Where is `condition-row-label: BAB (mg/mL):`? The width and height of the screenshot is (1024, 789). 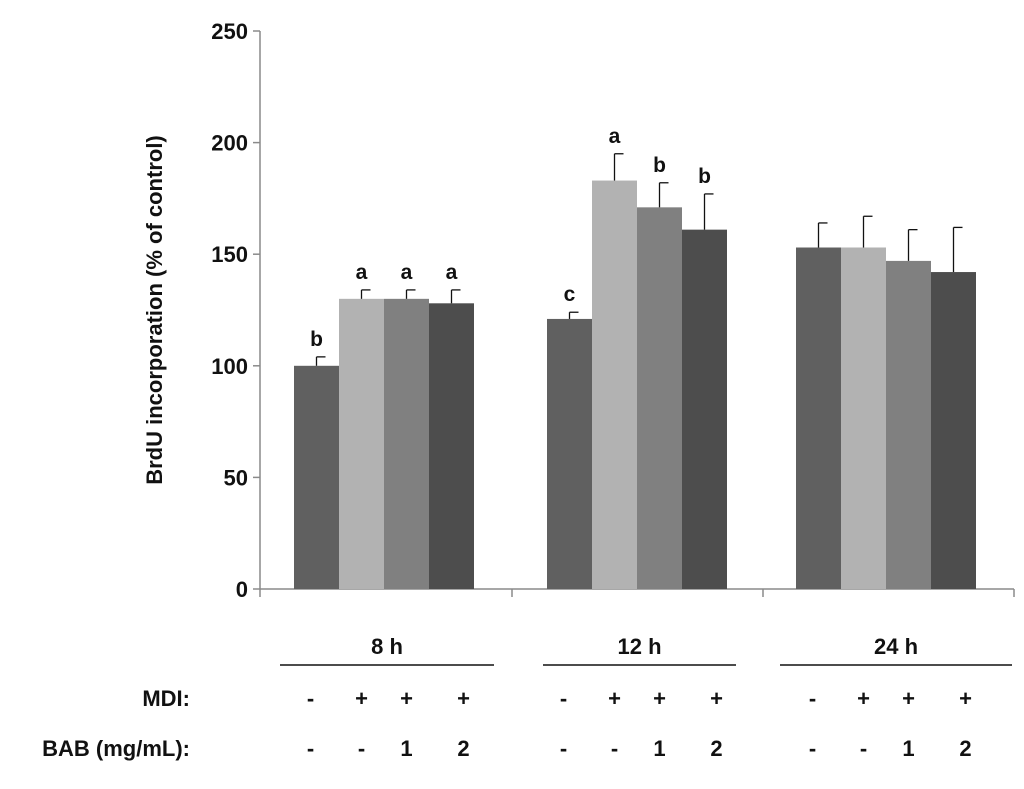 condition-row-label: BAB (mg/mL): is located at coordinates (116, 748).